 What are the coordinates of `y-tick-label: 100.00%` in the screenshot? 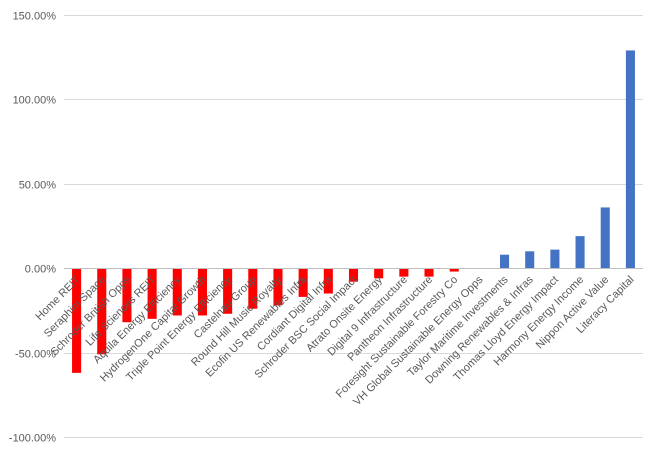 It's located at (35, 101).